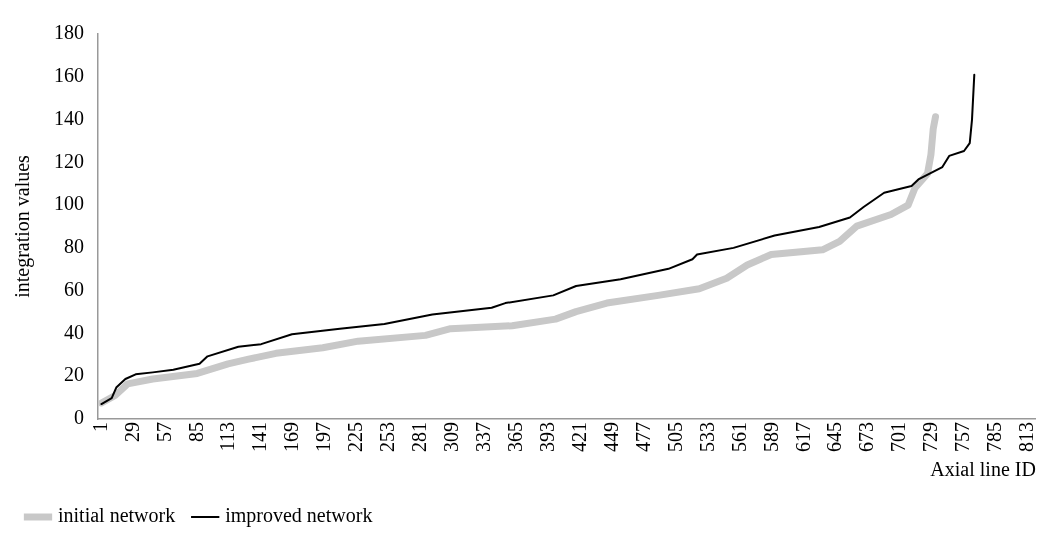  What do you see at coordinates (515, 437) in the screenshot?
I see `x-tick-label: 365` at bounding box center [515, 437].